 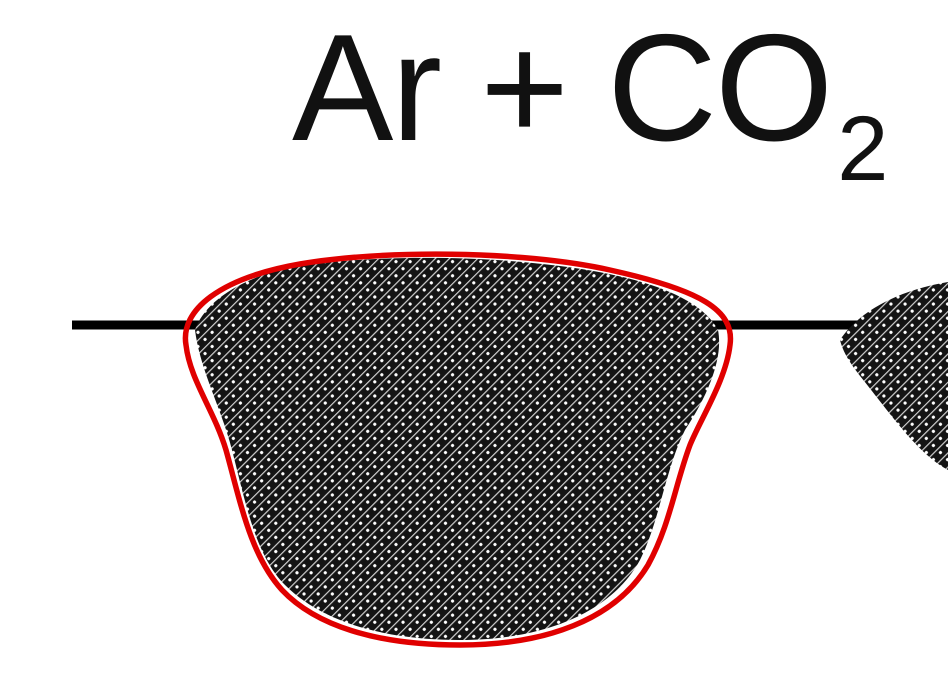 What do you see at coordinates (862, 149) in the screenshot?
I see `gas-mixture-subscript: 2` at bounding box center [862, 149].